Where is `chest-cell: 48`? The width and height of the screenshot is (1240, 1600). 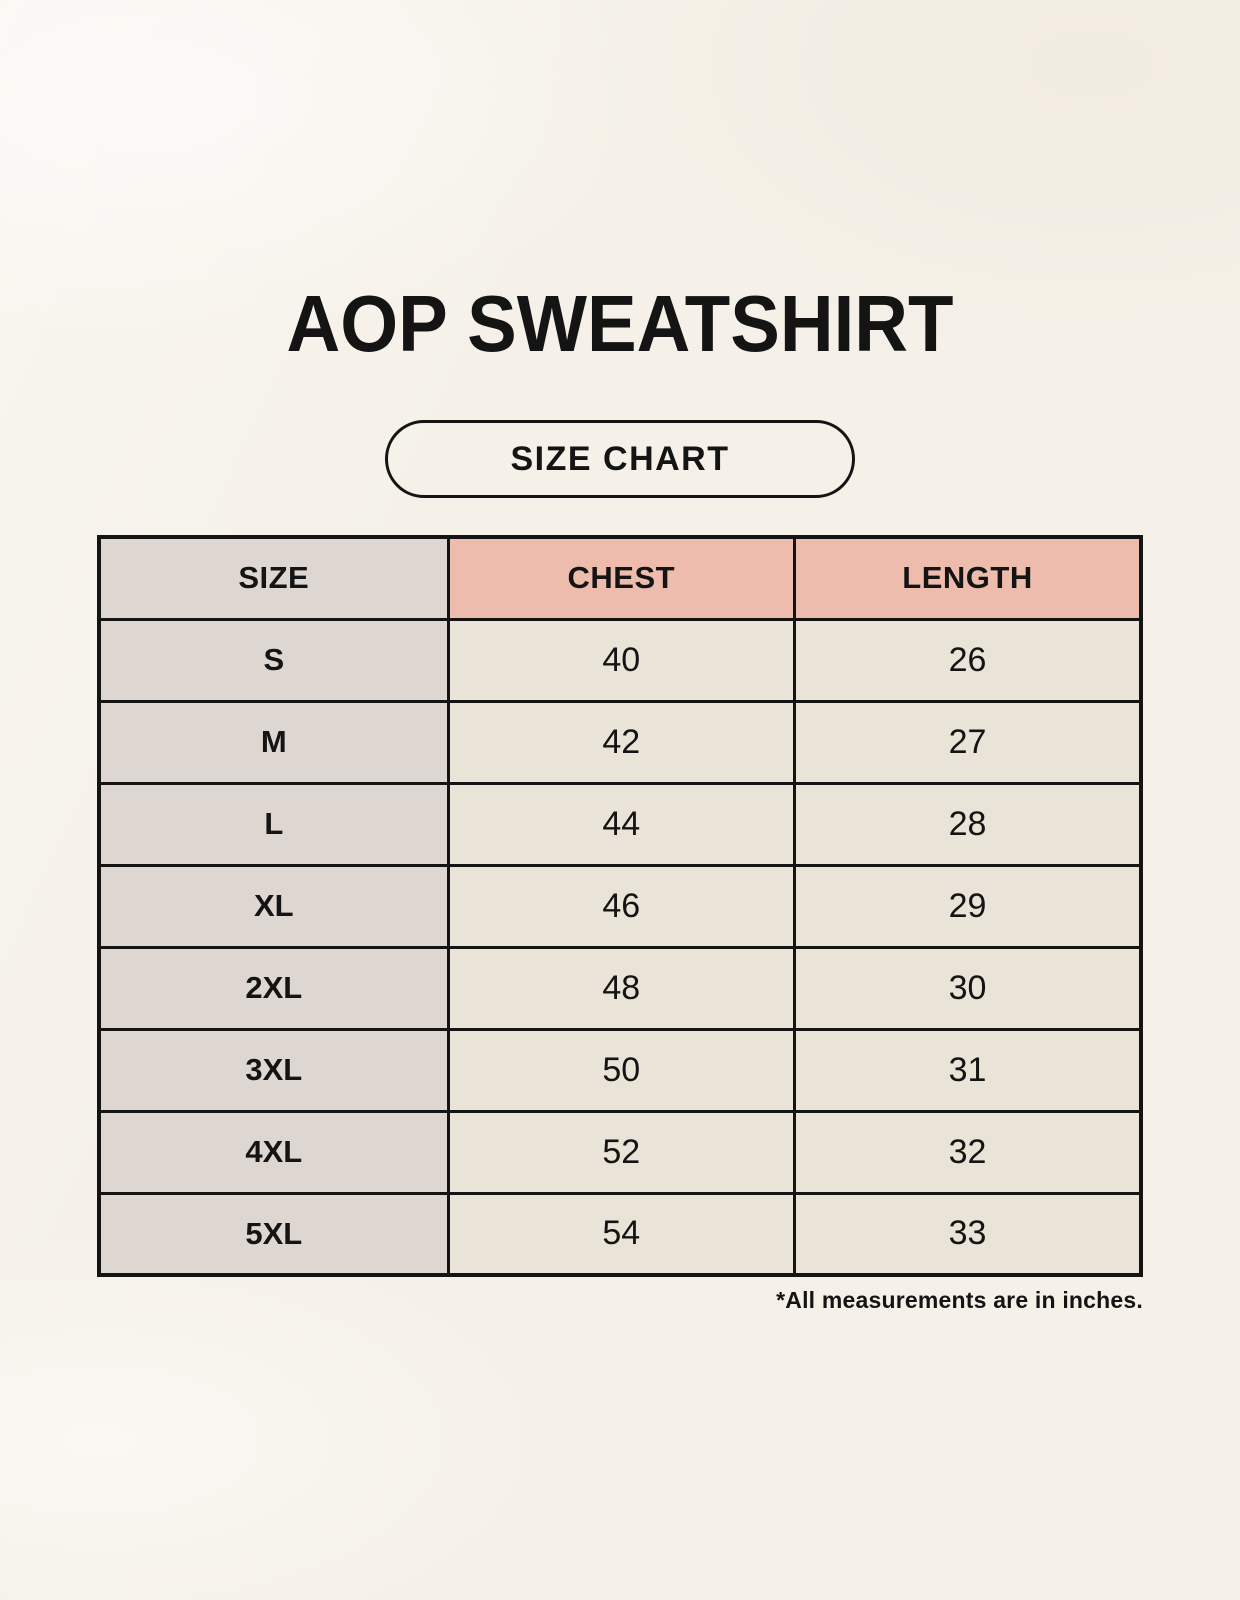
chest-cell: 48 is located at coordinates (621, 988).